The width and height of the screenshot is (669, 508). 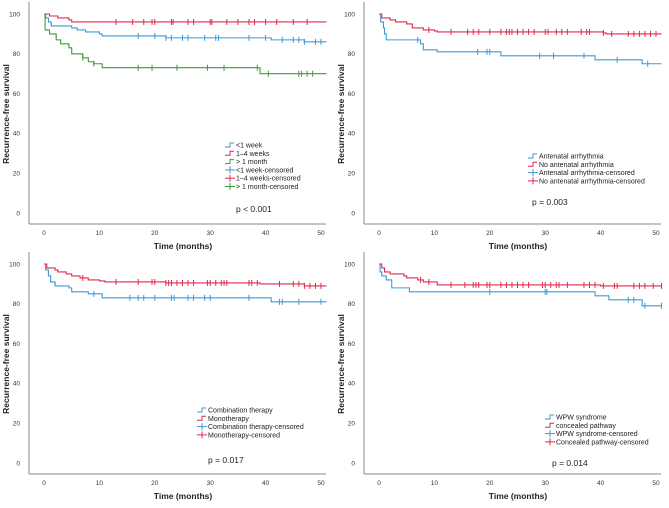 What do you see at coordinates (570, 463) in the screenshot?
I see `p-value: p = 0.014` at bounding box center [570, 463].